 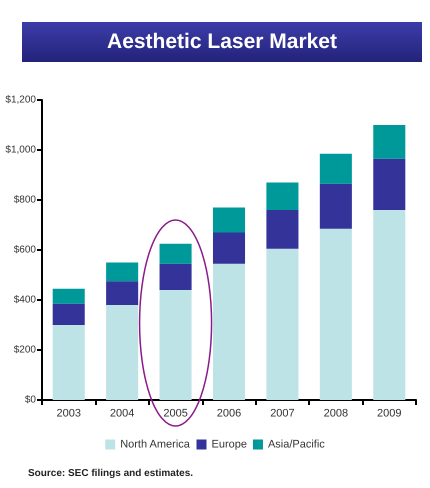 What do you see at coordinates (25, 300) in the screenshot?
I see `y-tick-label: $400` at bounding box center [25, 300].